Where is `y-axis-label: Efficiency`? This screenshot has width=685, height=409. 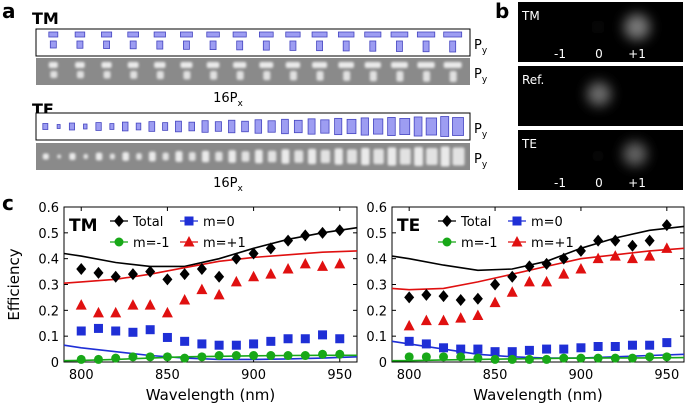 y-axis-label: Efficiency is located at coordinates (14, 284).